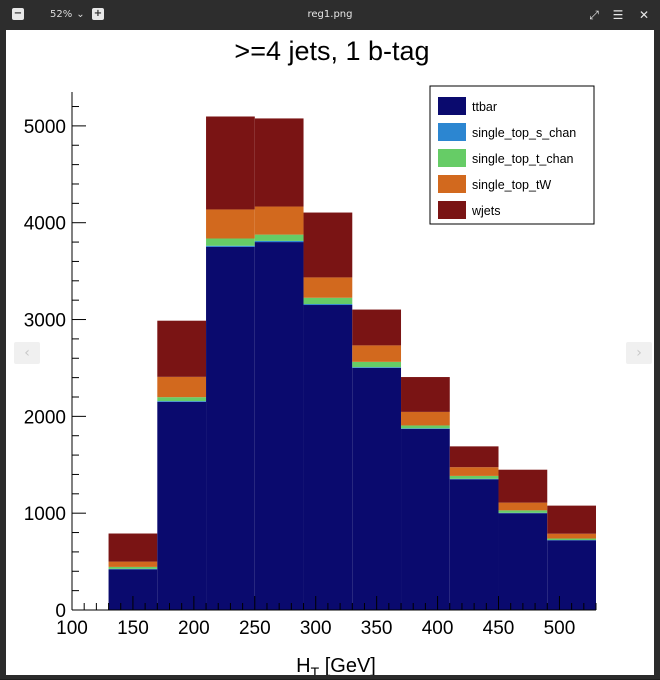 The image size is (660, 680). What do you see at coordinates (45, 514) in the screenshot?
I see `y-tick-label: 1000` at bounding box center [45, 514].